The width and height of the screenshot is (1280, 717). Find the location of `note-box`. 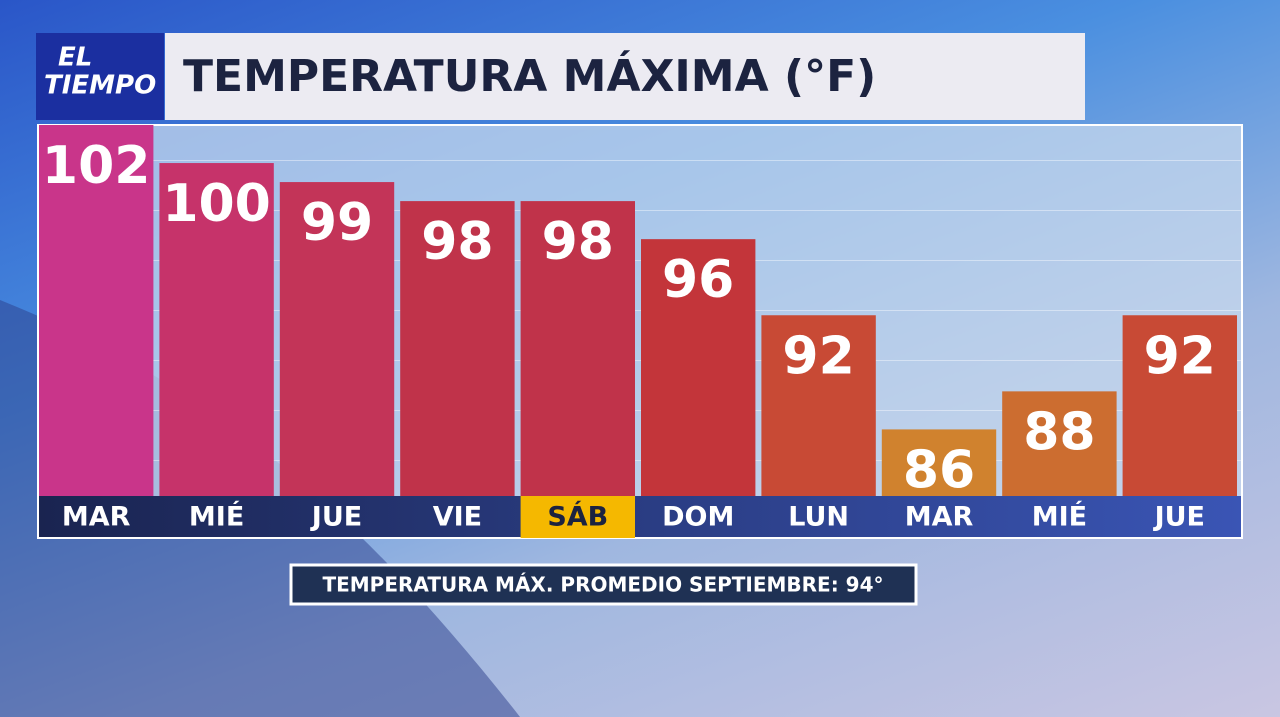

note-box is located at coordinates (603, 584).